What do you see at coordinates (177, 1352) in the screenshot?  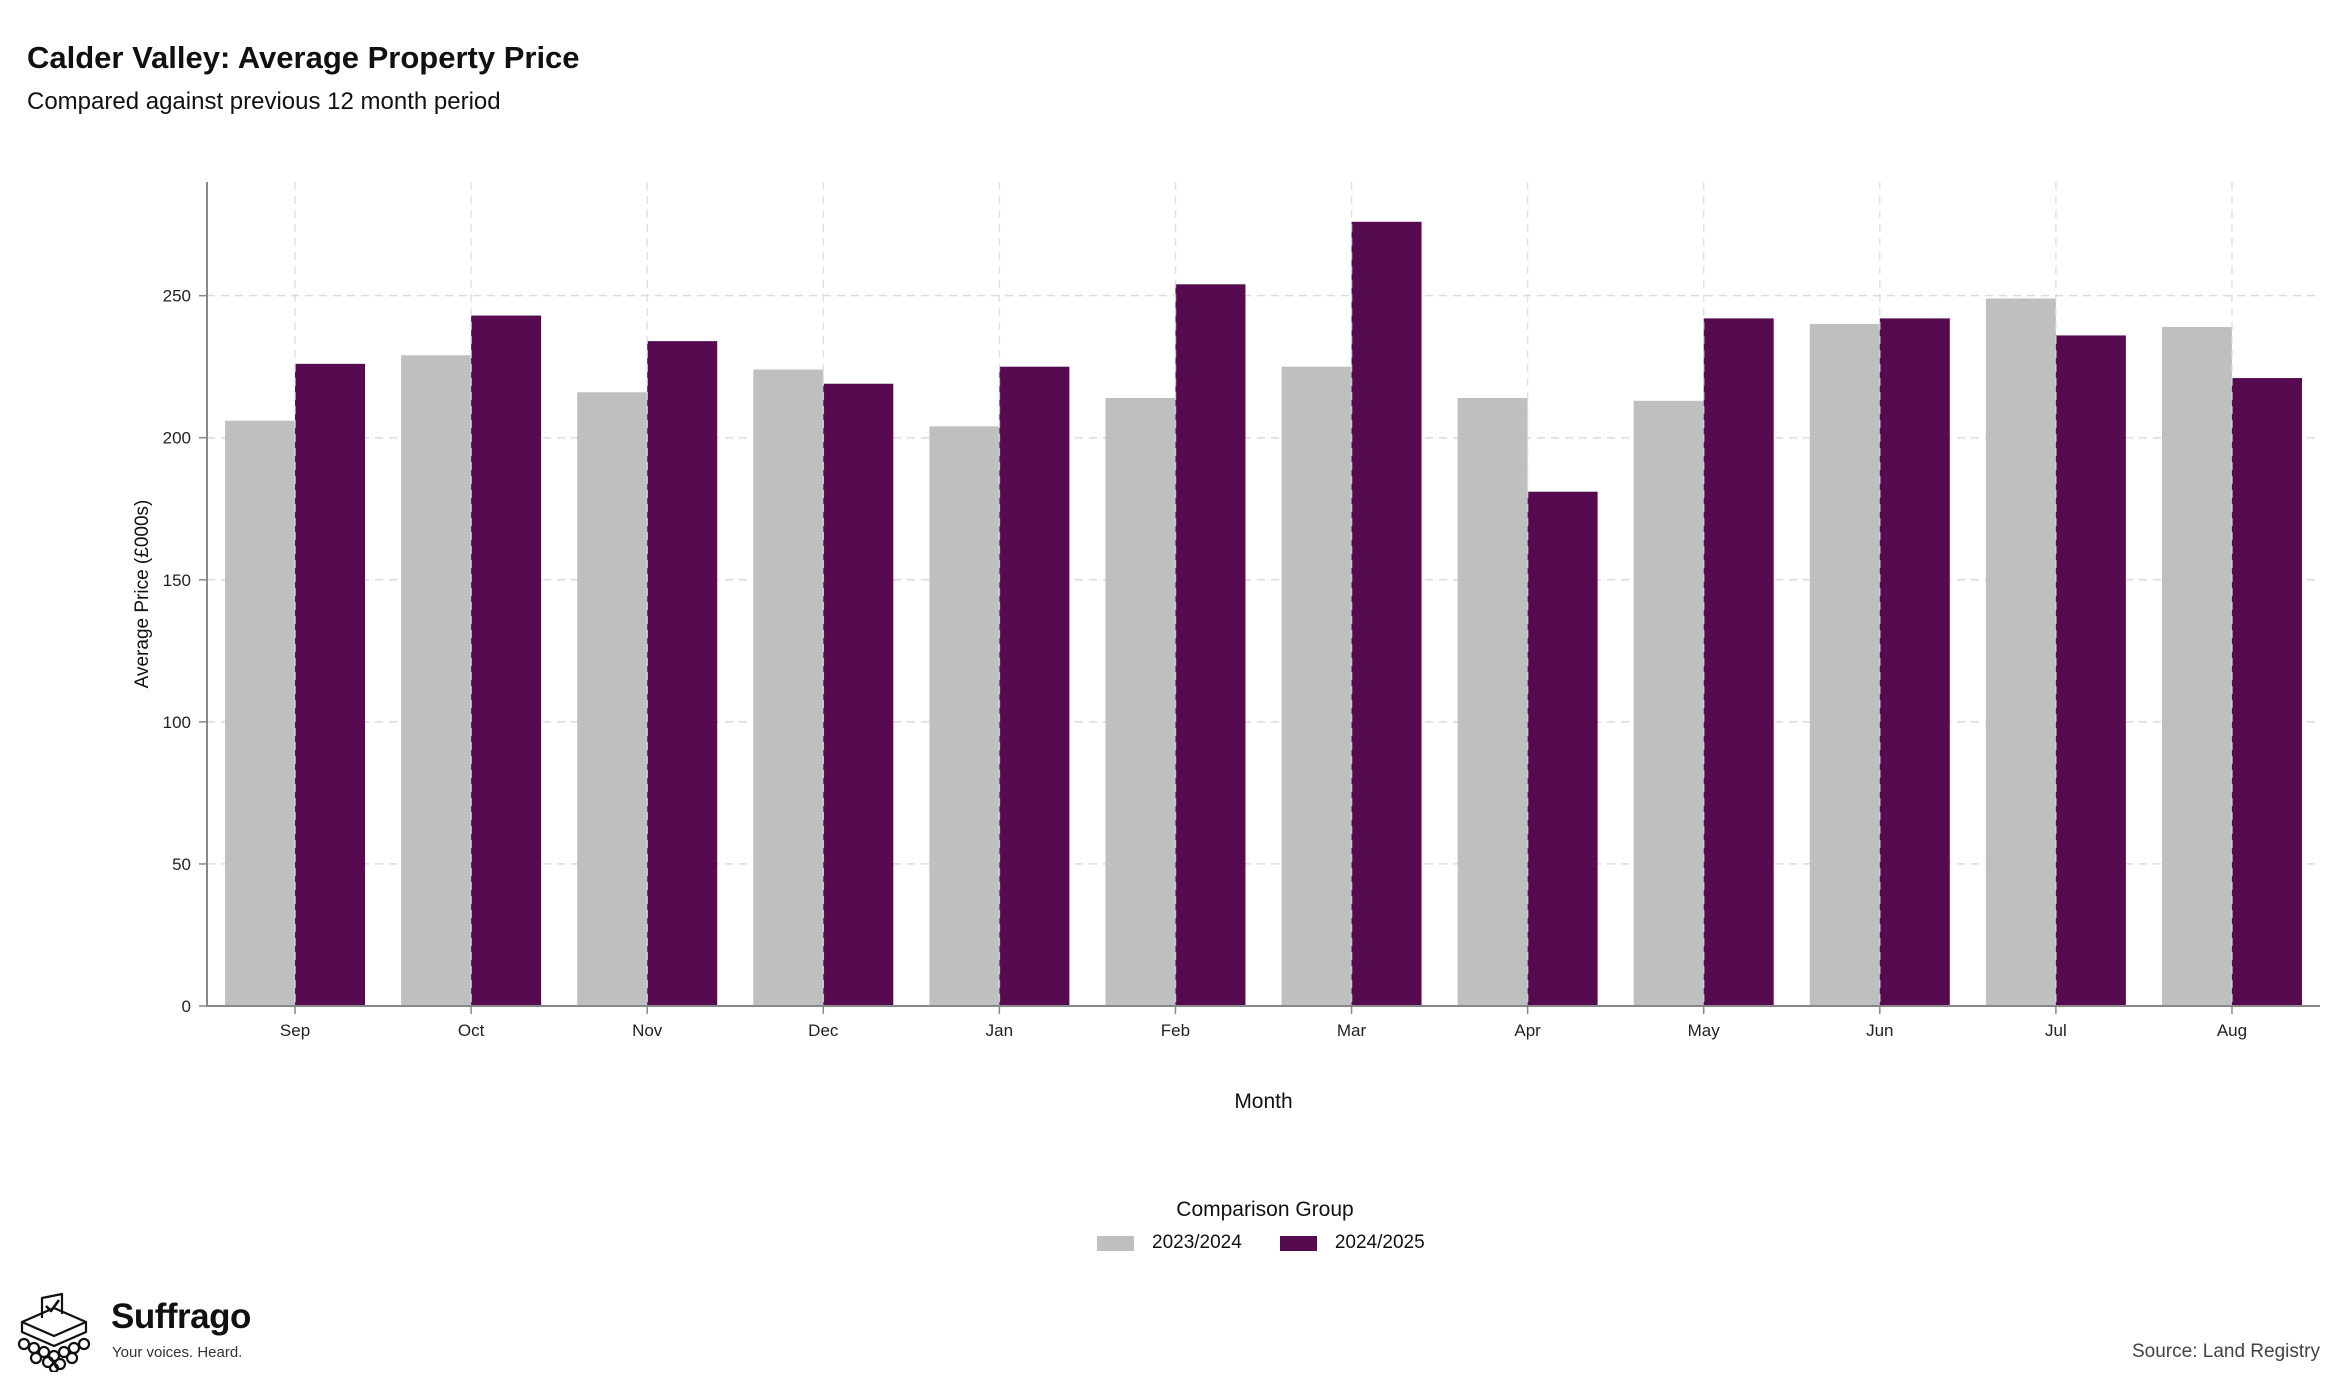 I see `brand-tagline: Your voices. Heard.` at bounding box center [177, 1352].